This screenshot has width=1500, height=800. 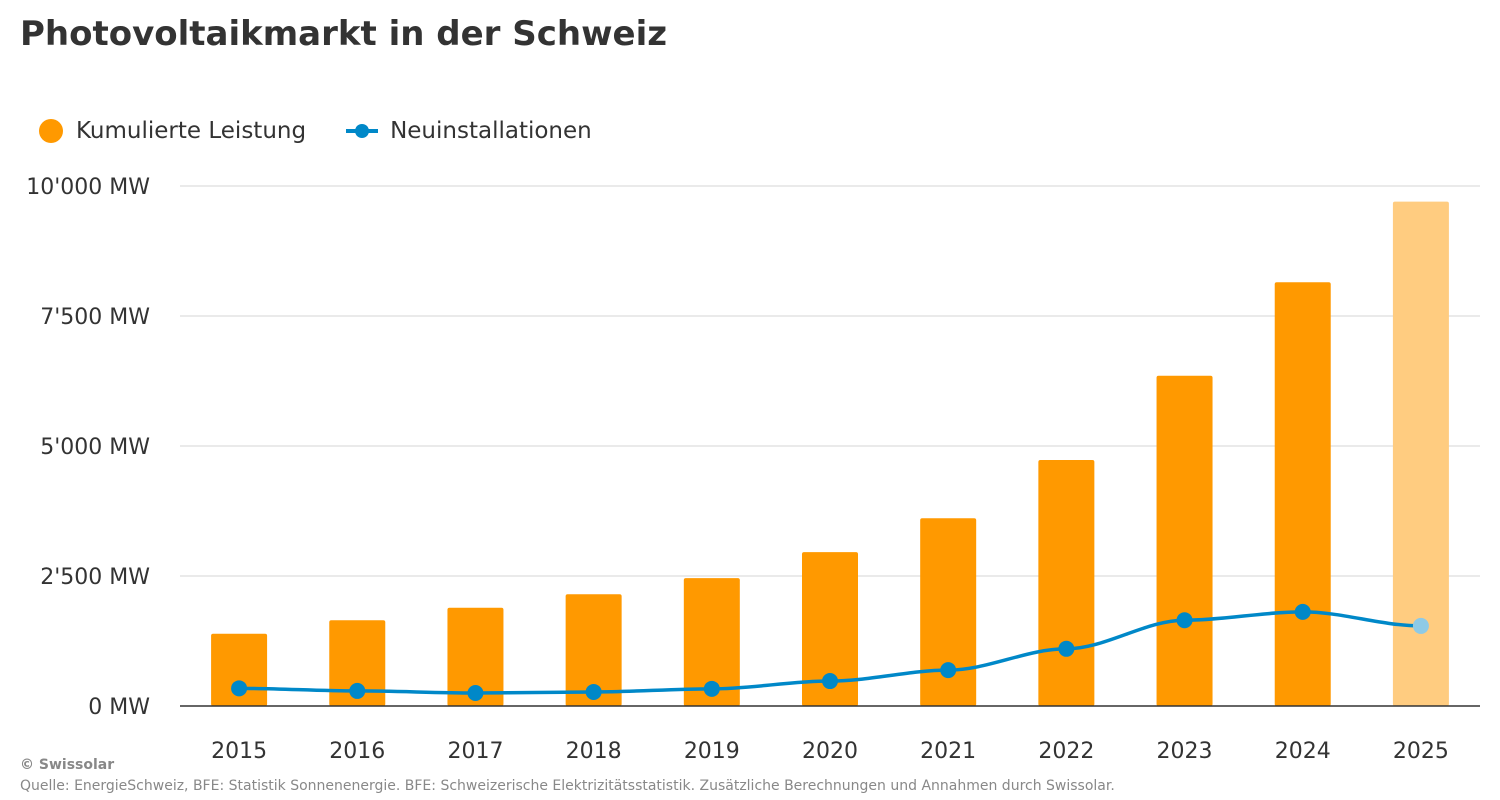 What do you see at coordinates (1066, 583) in the screenshot?
I see `bar-2022` at bounding box center [1066, 583].